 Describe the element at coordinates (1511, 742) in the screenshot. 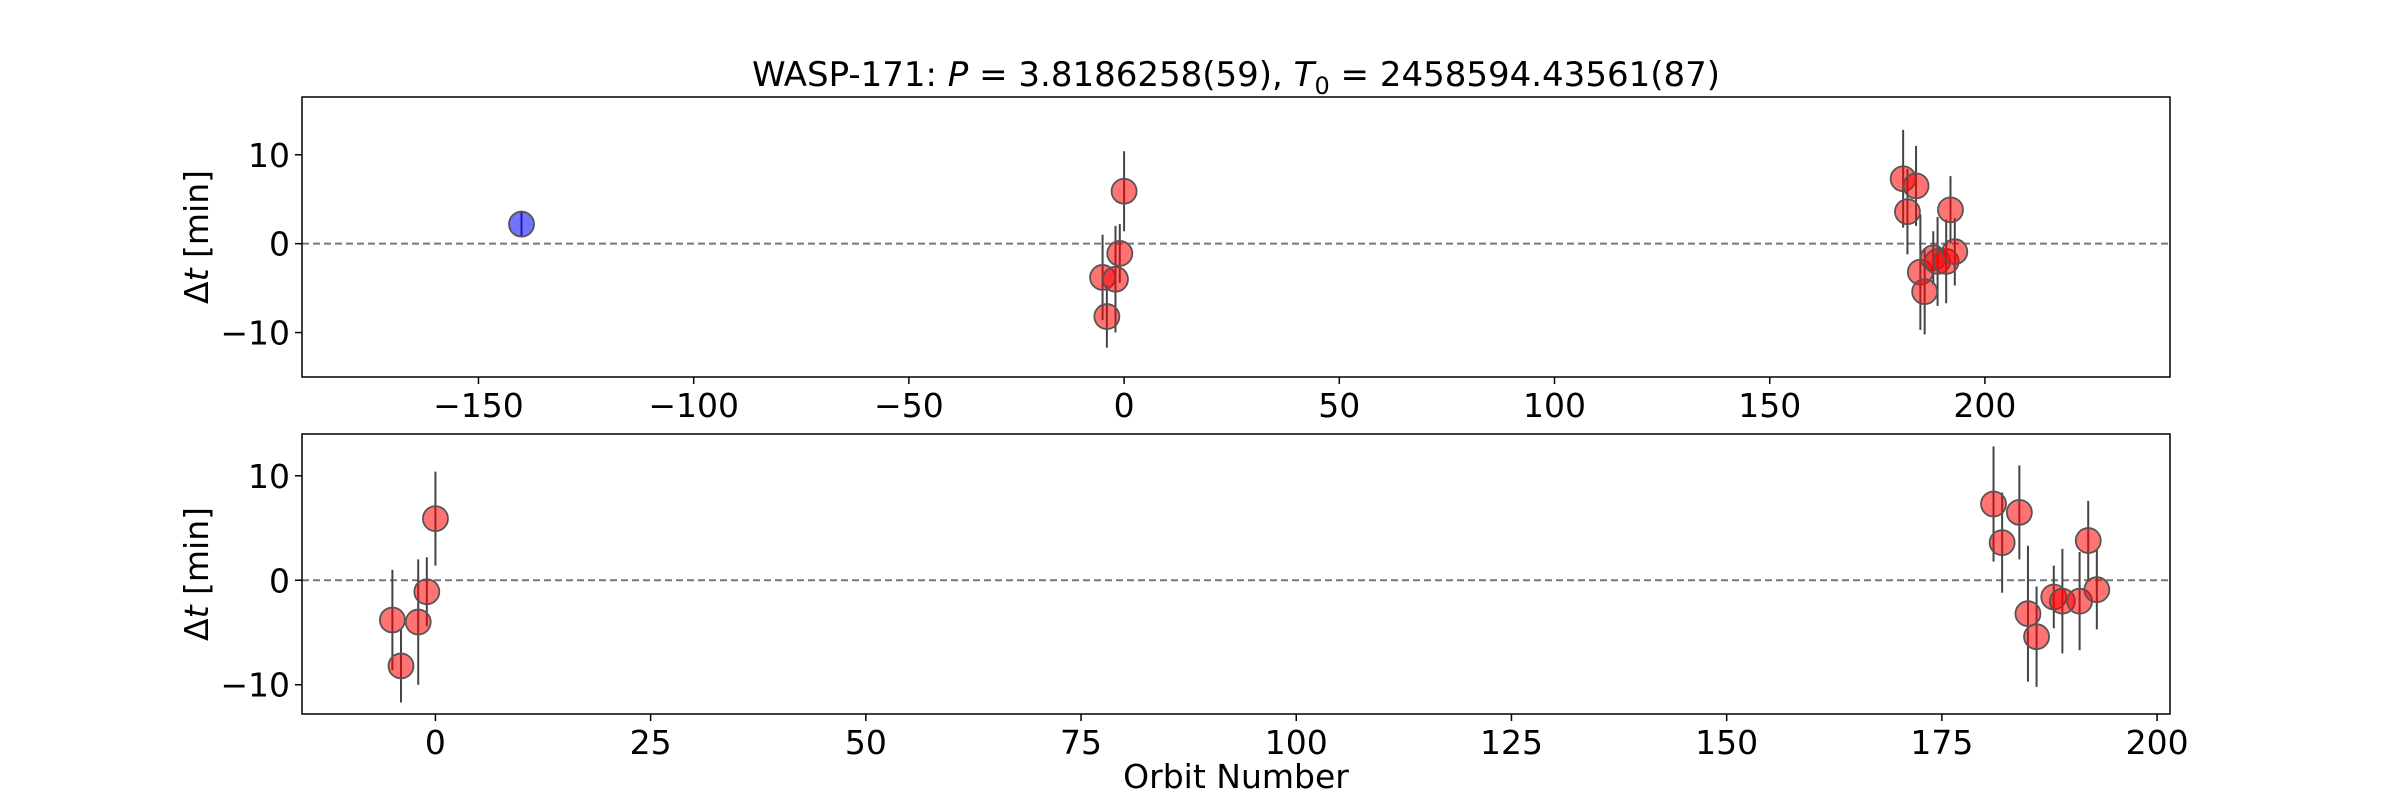

I see `x-tick-label: 125` at that location.